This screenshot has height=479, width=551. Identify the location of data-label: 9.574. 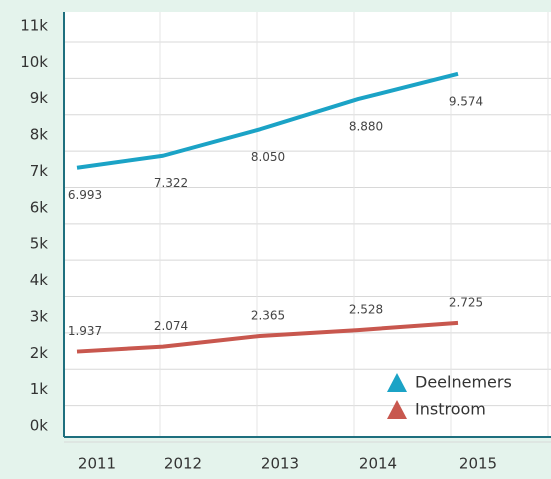
(466, 101).